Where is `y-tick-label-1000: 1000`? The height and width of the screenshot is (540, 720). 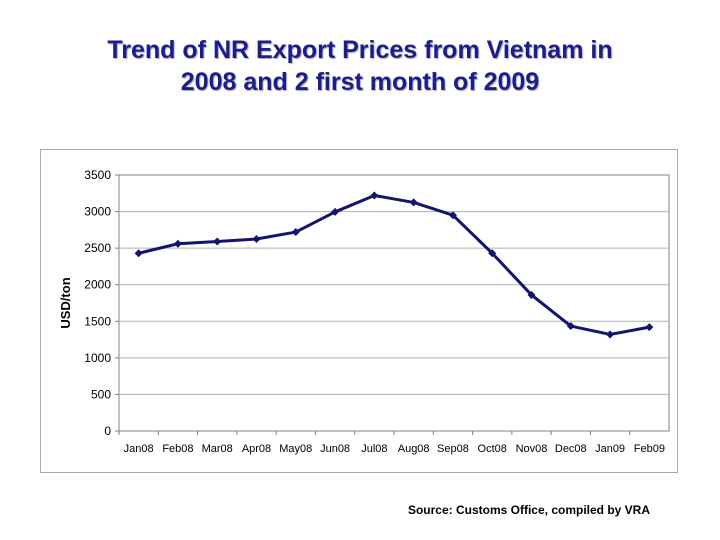
y-tick-label-1000: 1000 is located at coordinates (97, 358).